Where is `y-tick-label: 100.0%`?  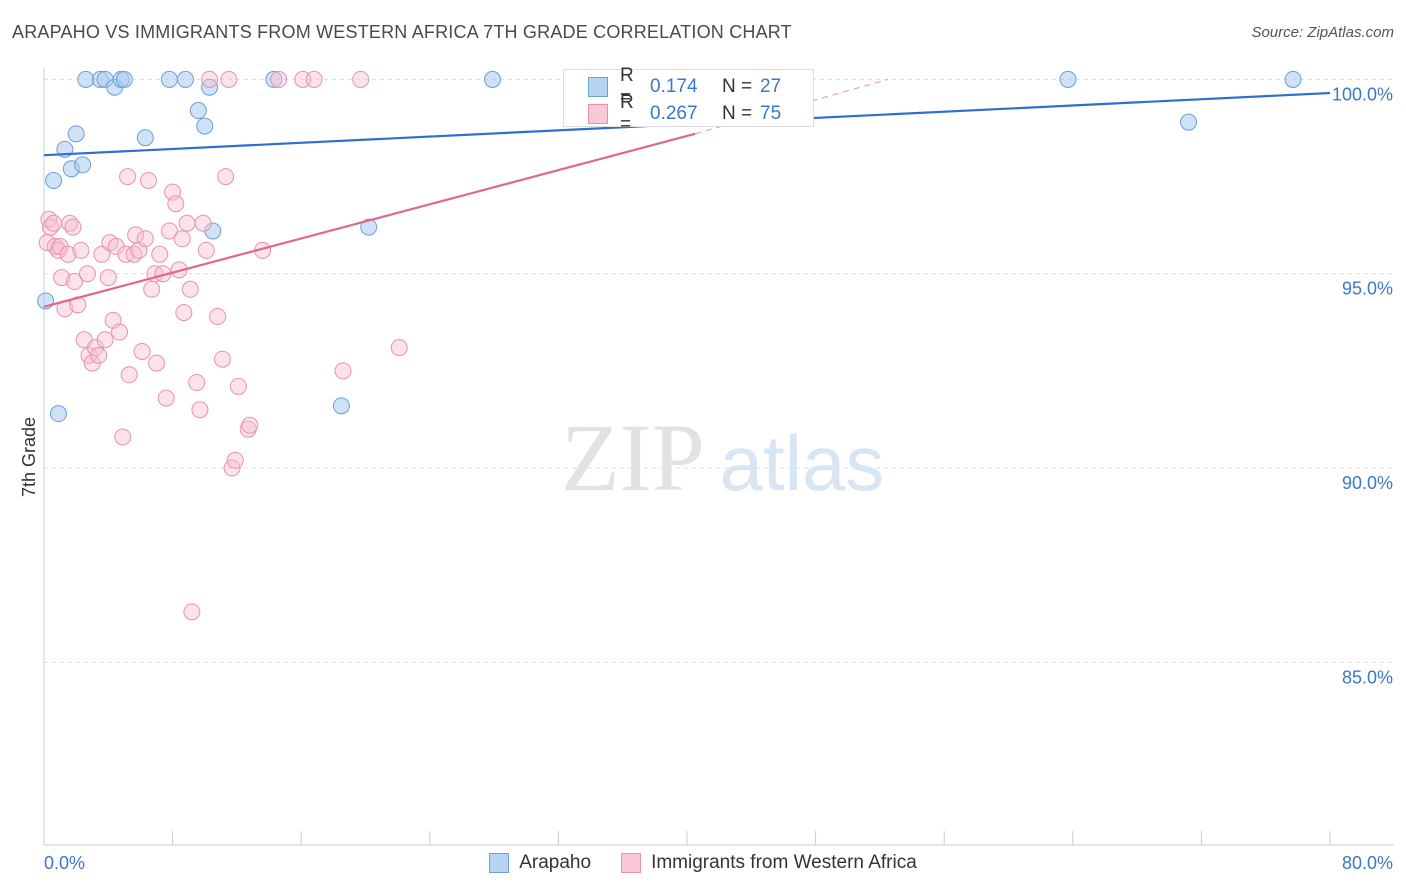
y-tick-label: 100.0% is located at coordinates (1362, 94).